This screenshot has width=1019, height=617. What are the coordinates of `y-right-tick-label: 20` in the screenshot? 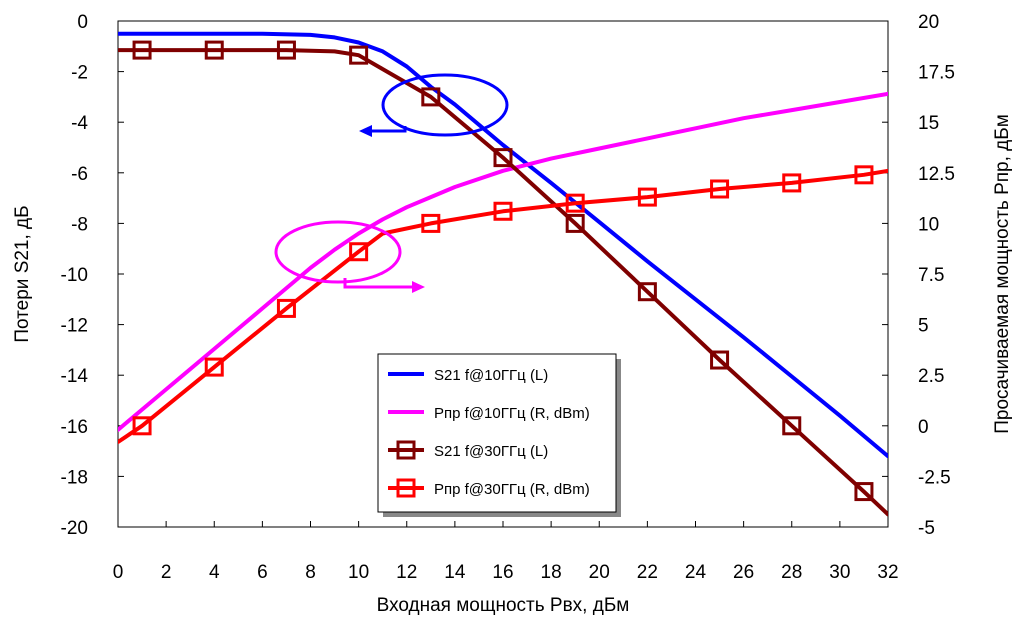 It's located at (928, 22).